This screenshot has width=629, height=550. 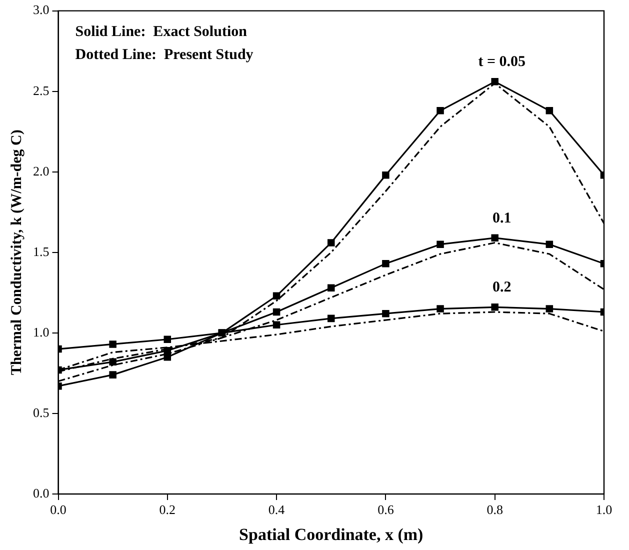 I want to click on y-tick-label: 2.5, so click(x=41, y=90).